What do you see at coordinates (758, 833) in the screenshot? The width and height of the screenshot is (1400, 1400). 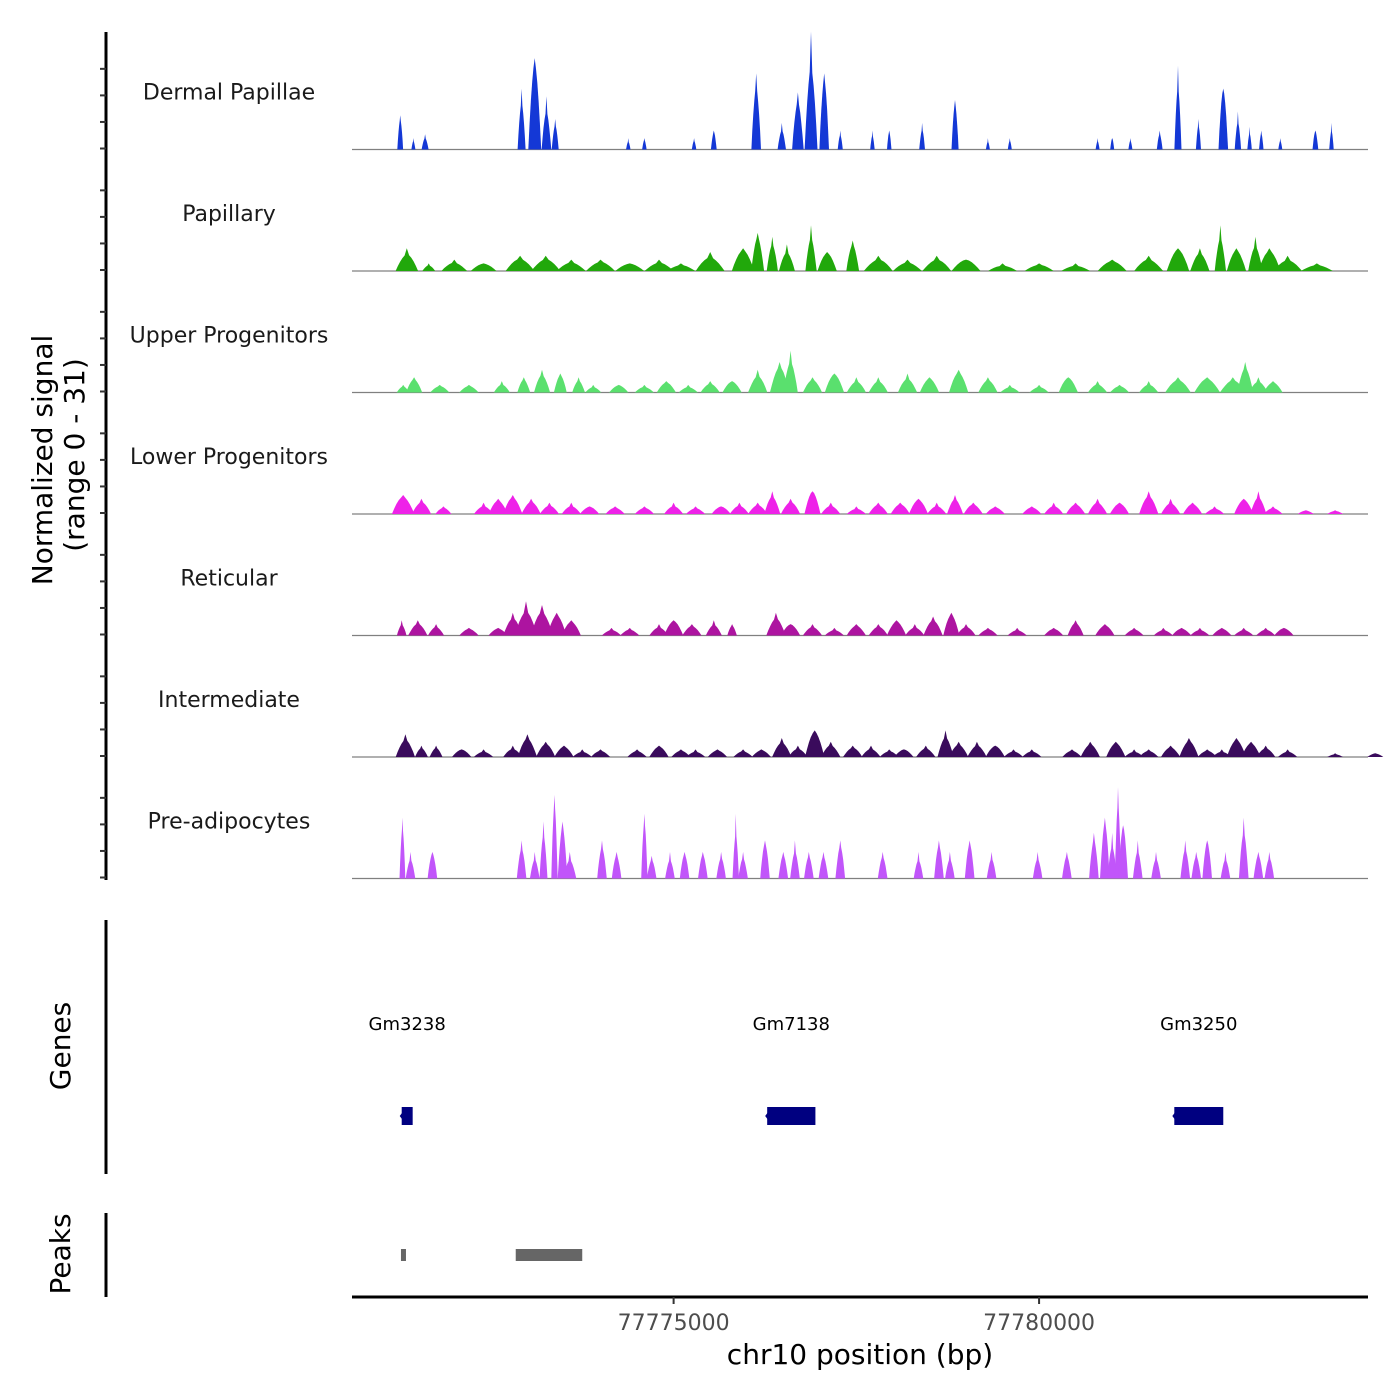 I see `track-pre-adipocytes: Pre-adipocytes` at bounding box center [758, 833].